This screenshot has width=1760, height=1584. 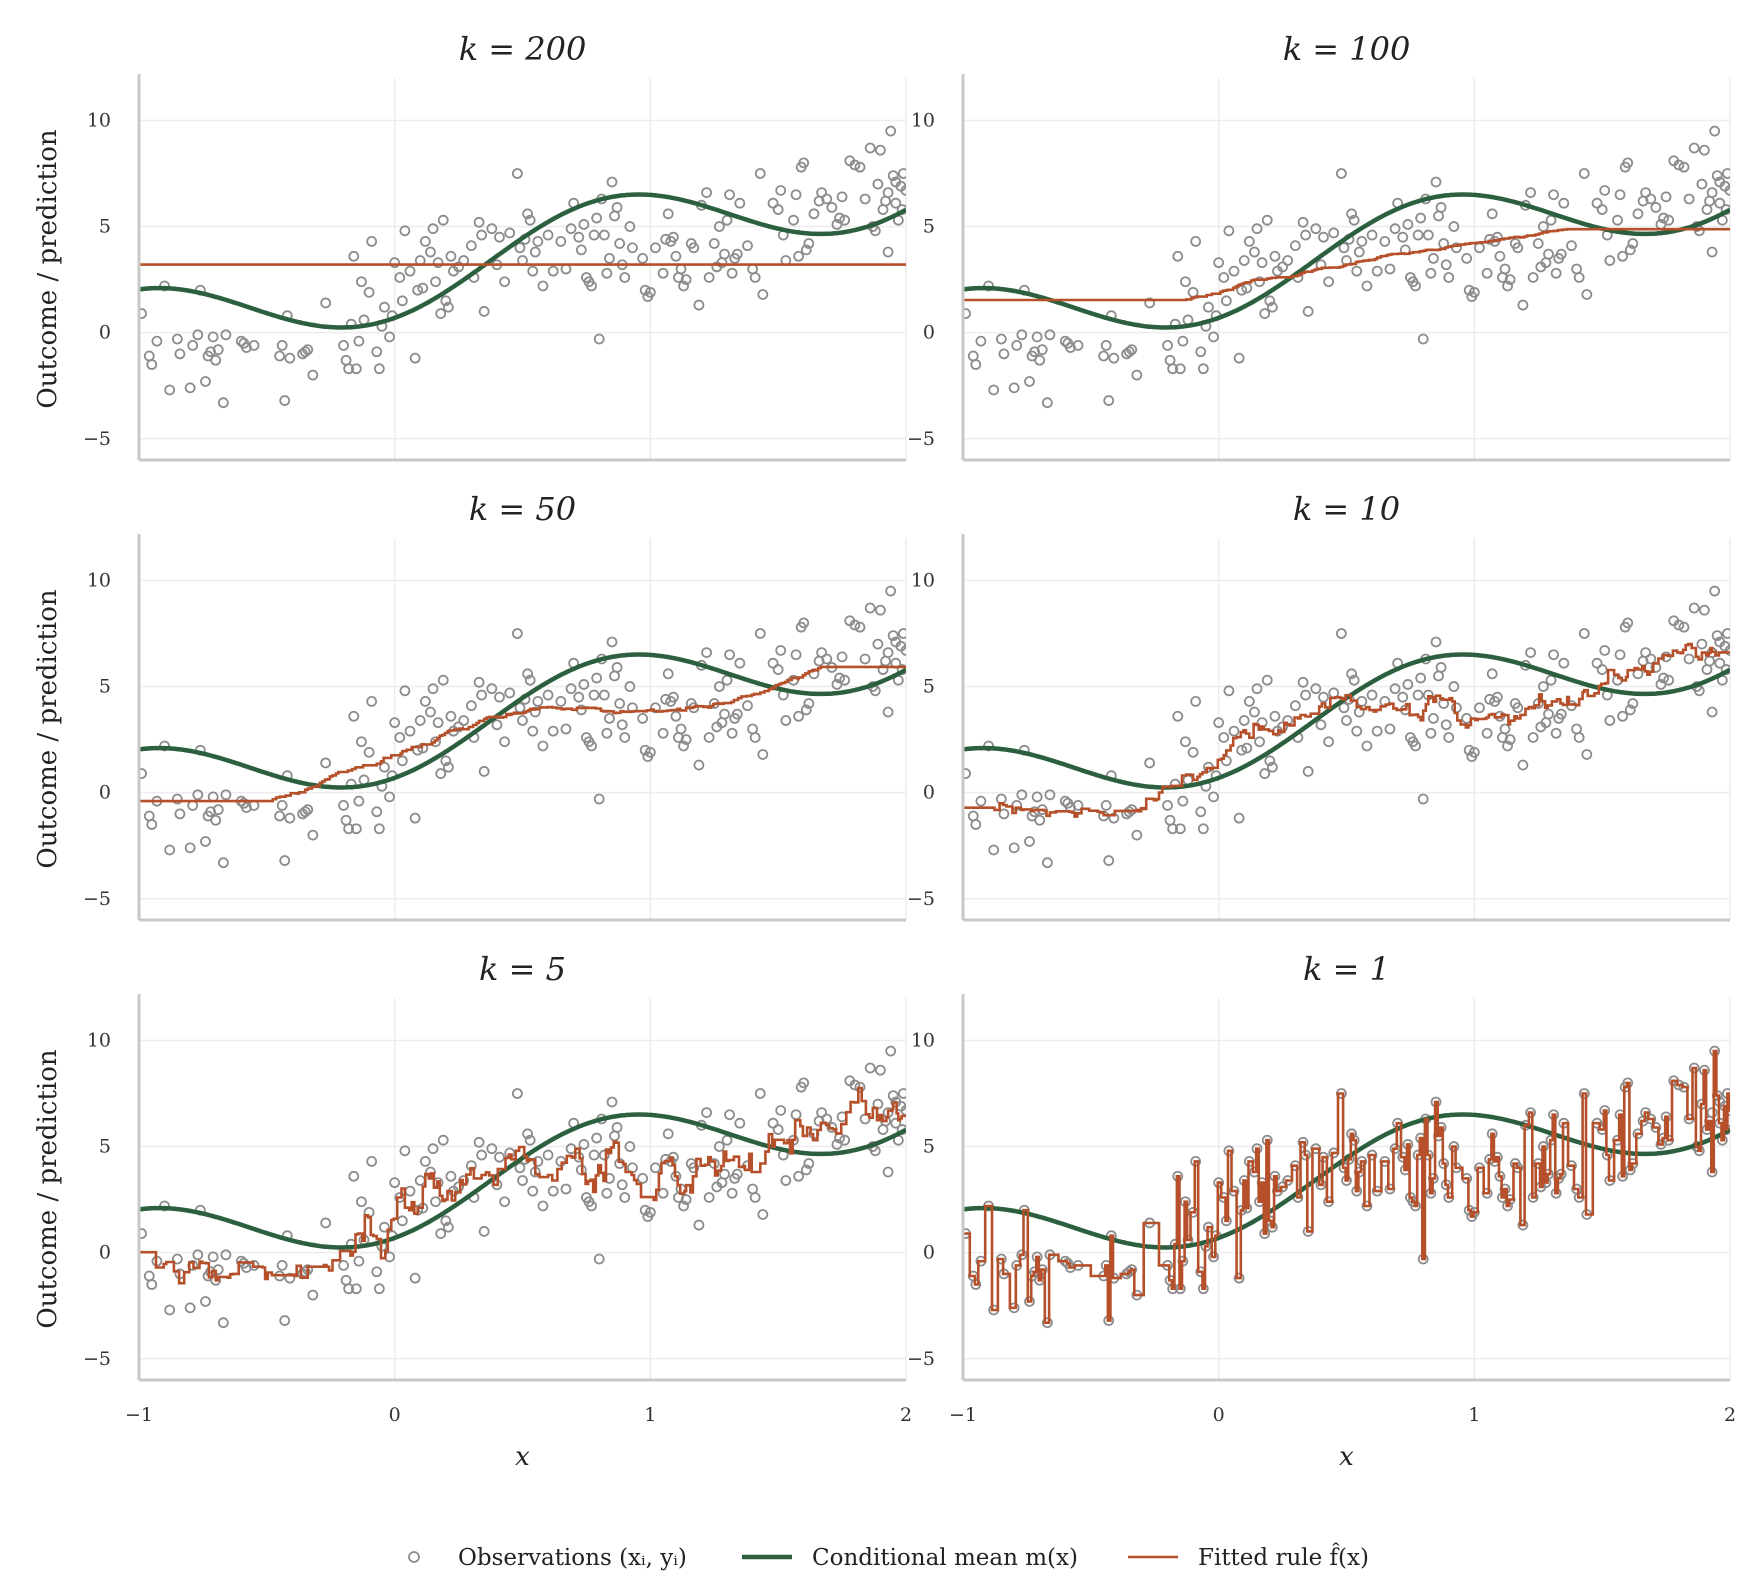 What do you see at coordinates (105, 687) in the screenshot?
I see `y-tick-label: 5` at bounding box center [105, 687].